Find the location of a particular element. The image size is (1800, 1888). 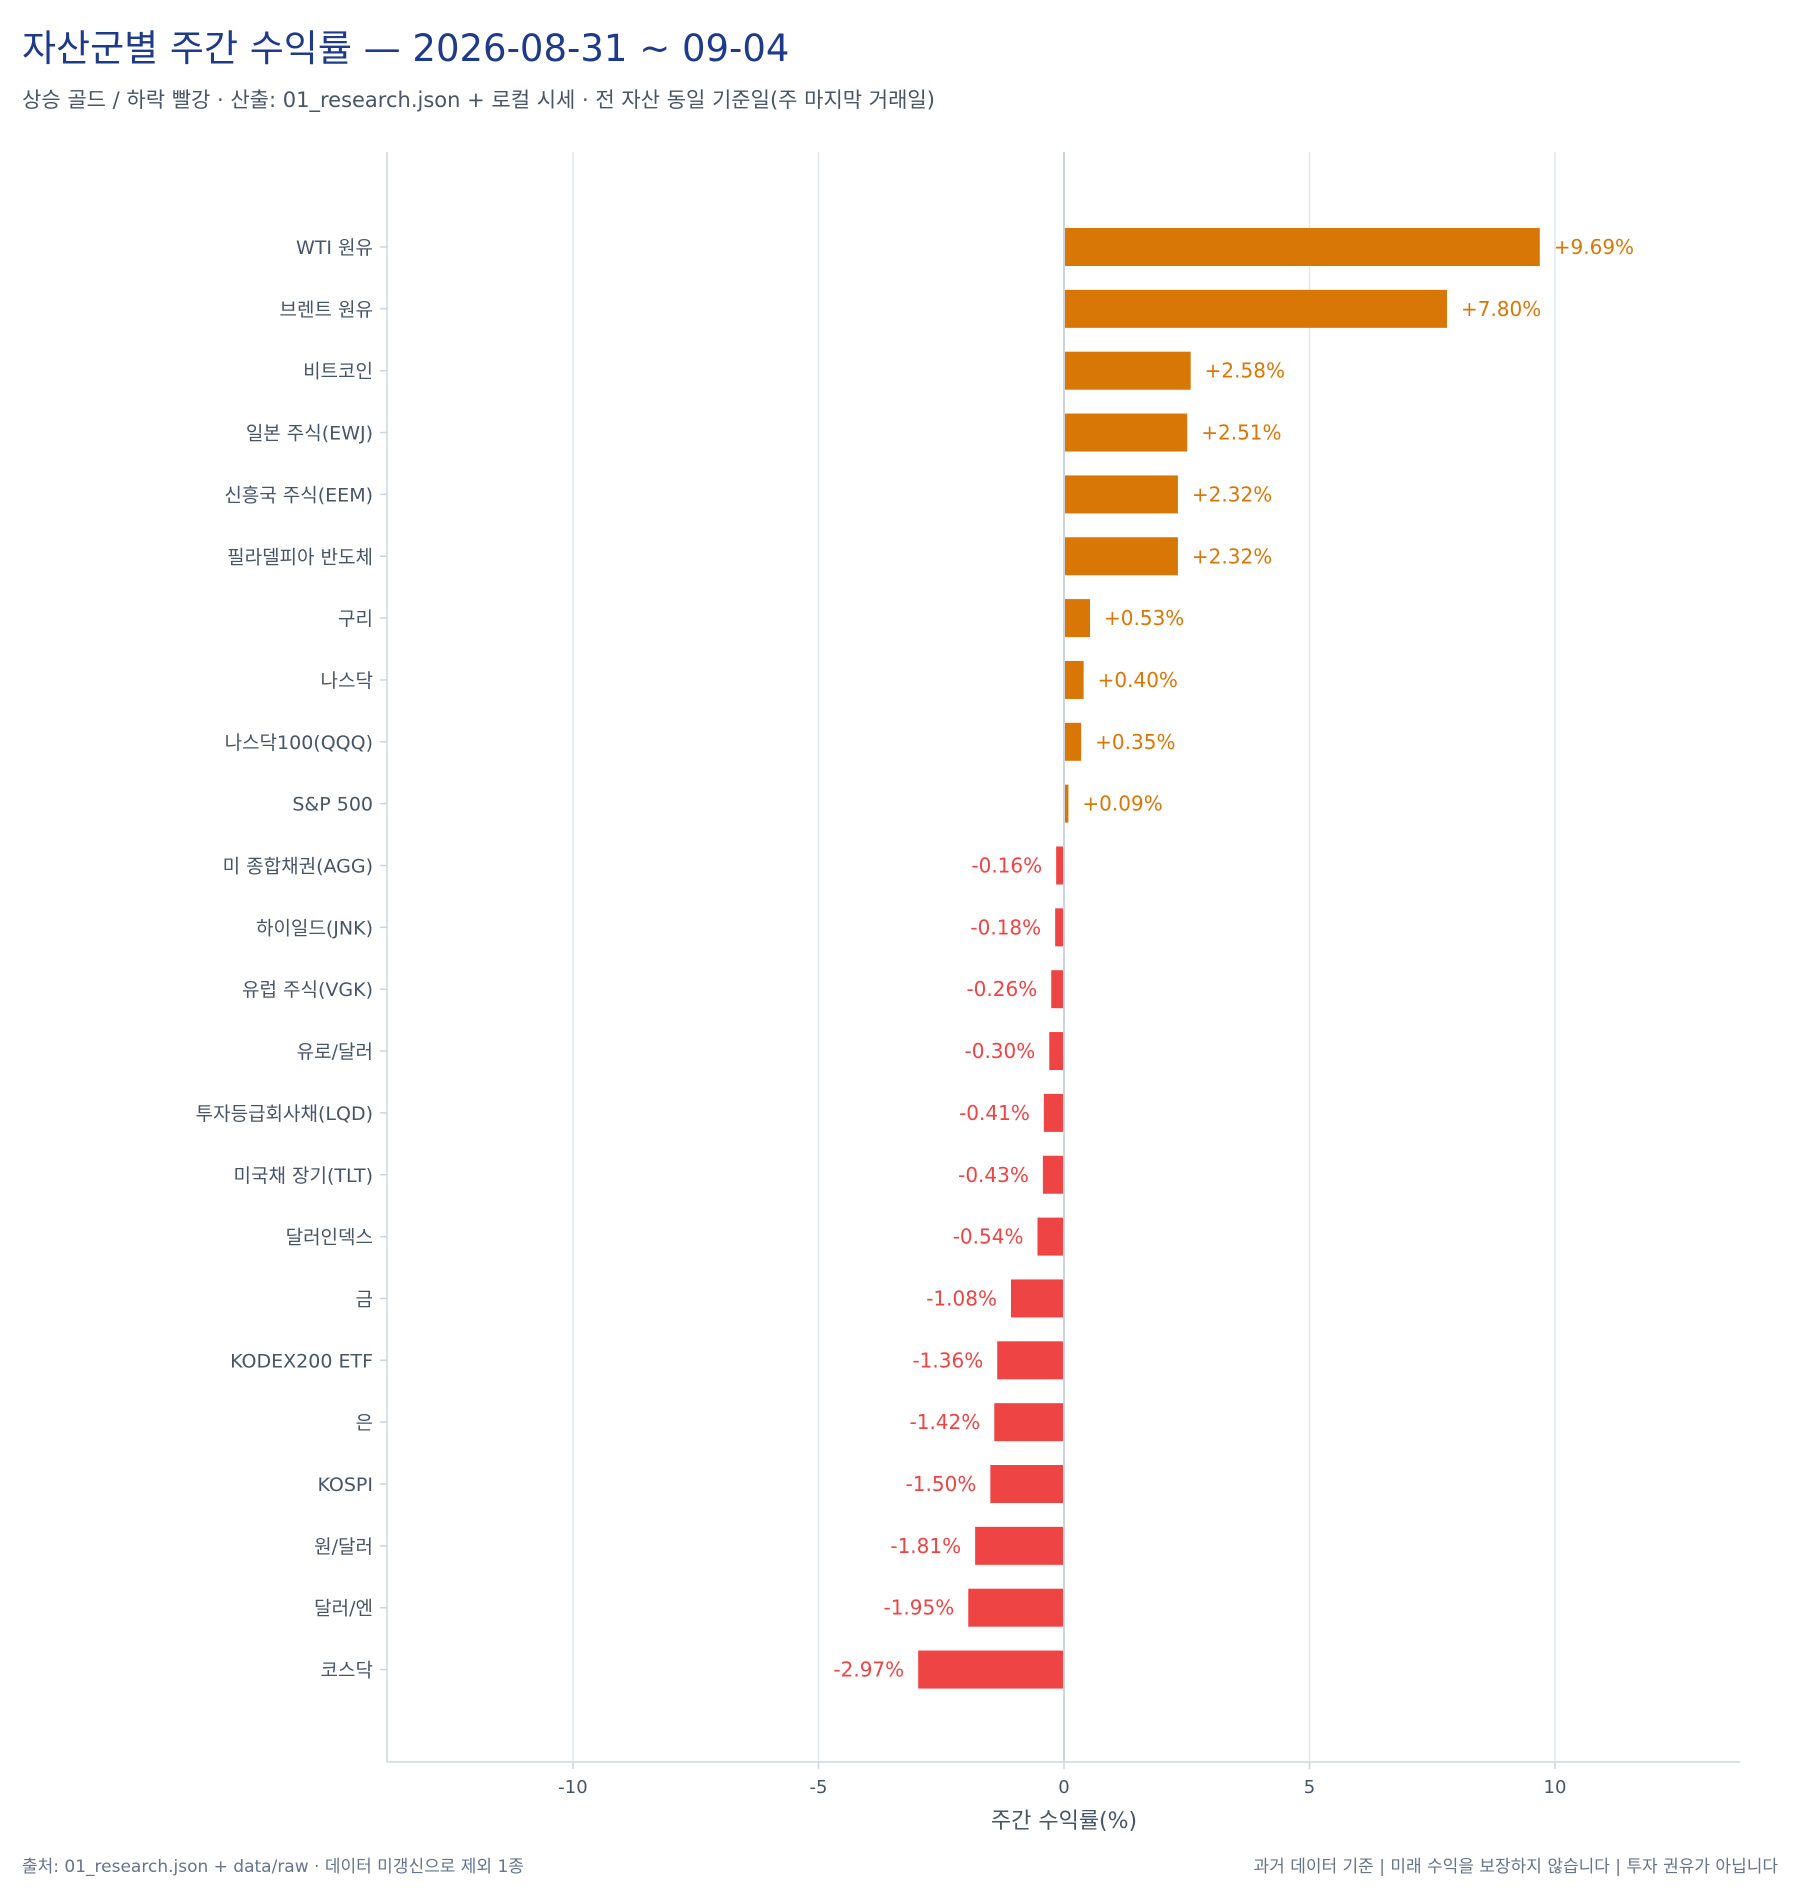

category-label: 유럽 주식(VGK) is located at coordinates (307, 990).